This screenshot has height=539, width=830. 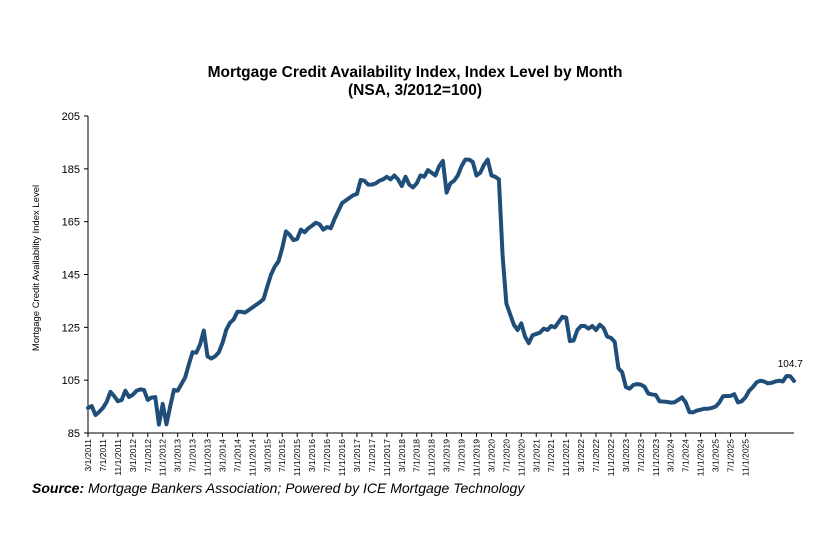 What do you see at coordinates (402, 455) in the screenshot?
I see `x-tick-label: 3/1/2018` at bounding box center [402, 455].